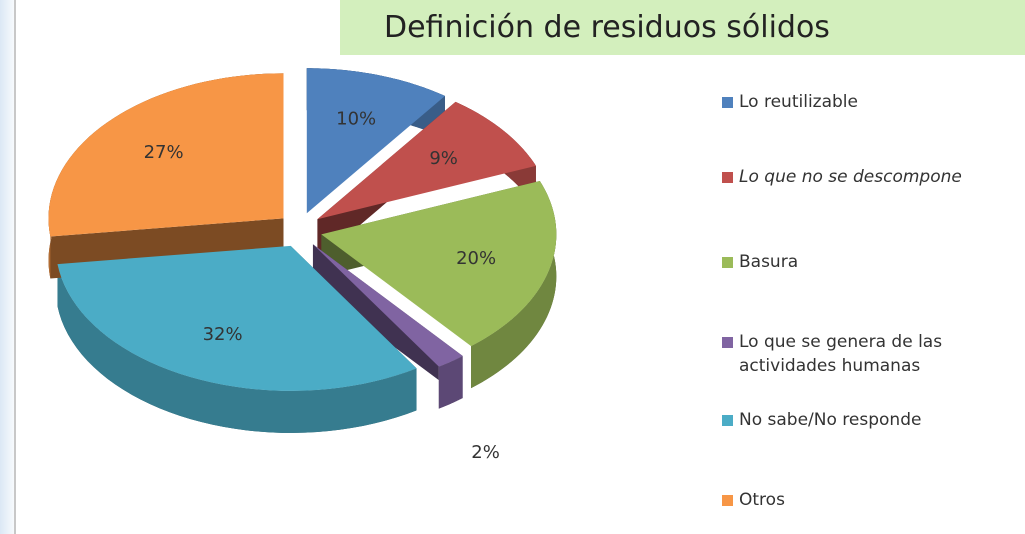 The image size is (1025, 534). I want to click on legend-item: Basura, so click(842, 262).